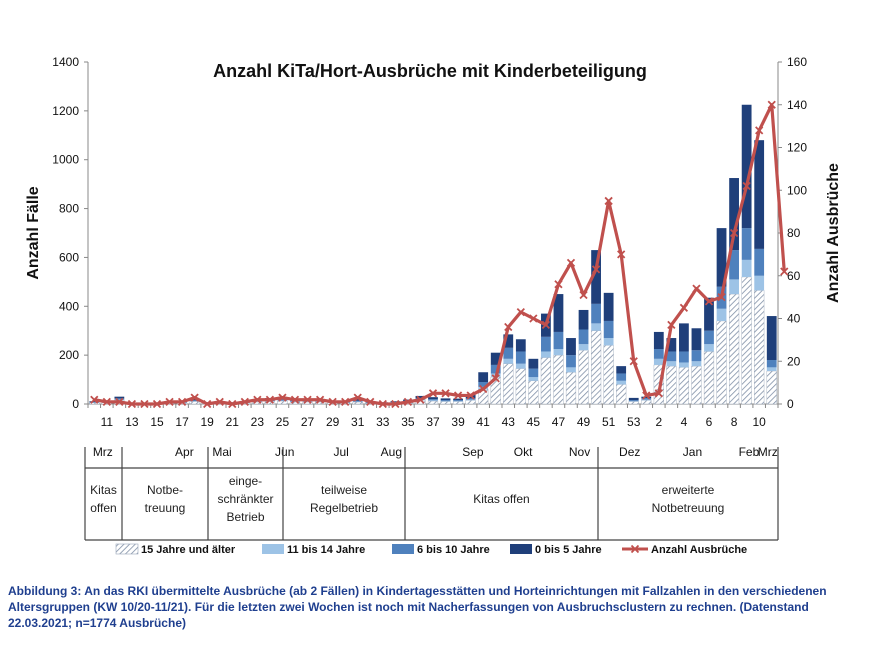 This screenshot has height=664, width=885. What do you see at coordinates (245, 499) in the screenshot?
I see `phase-label: schränkter` at bounding box center [245, 499].